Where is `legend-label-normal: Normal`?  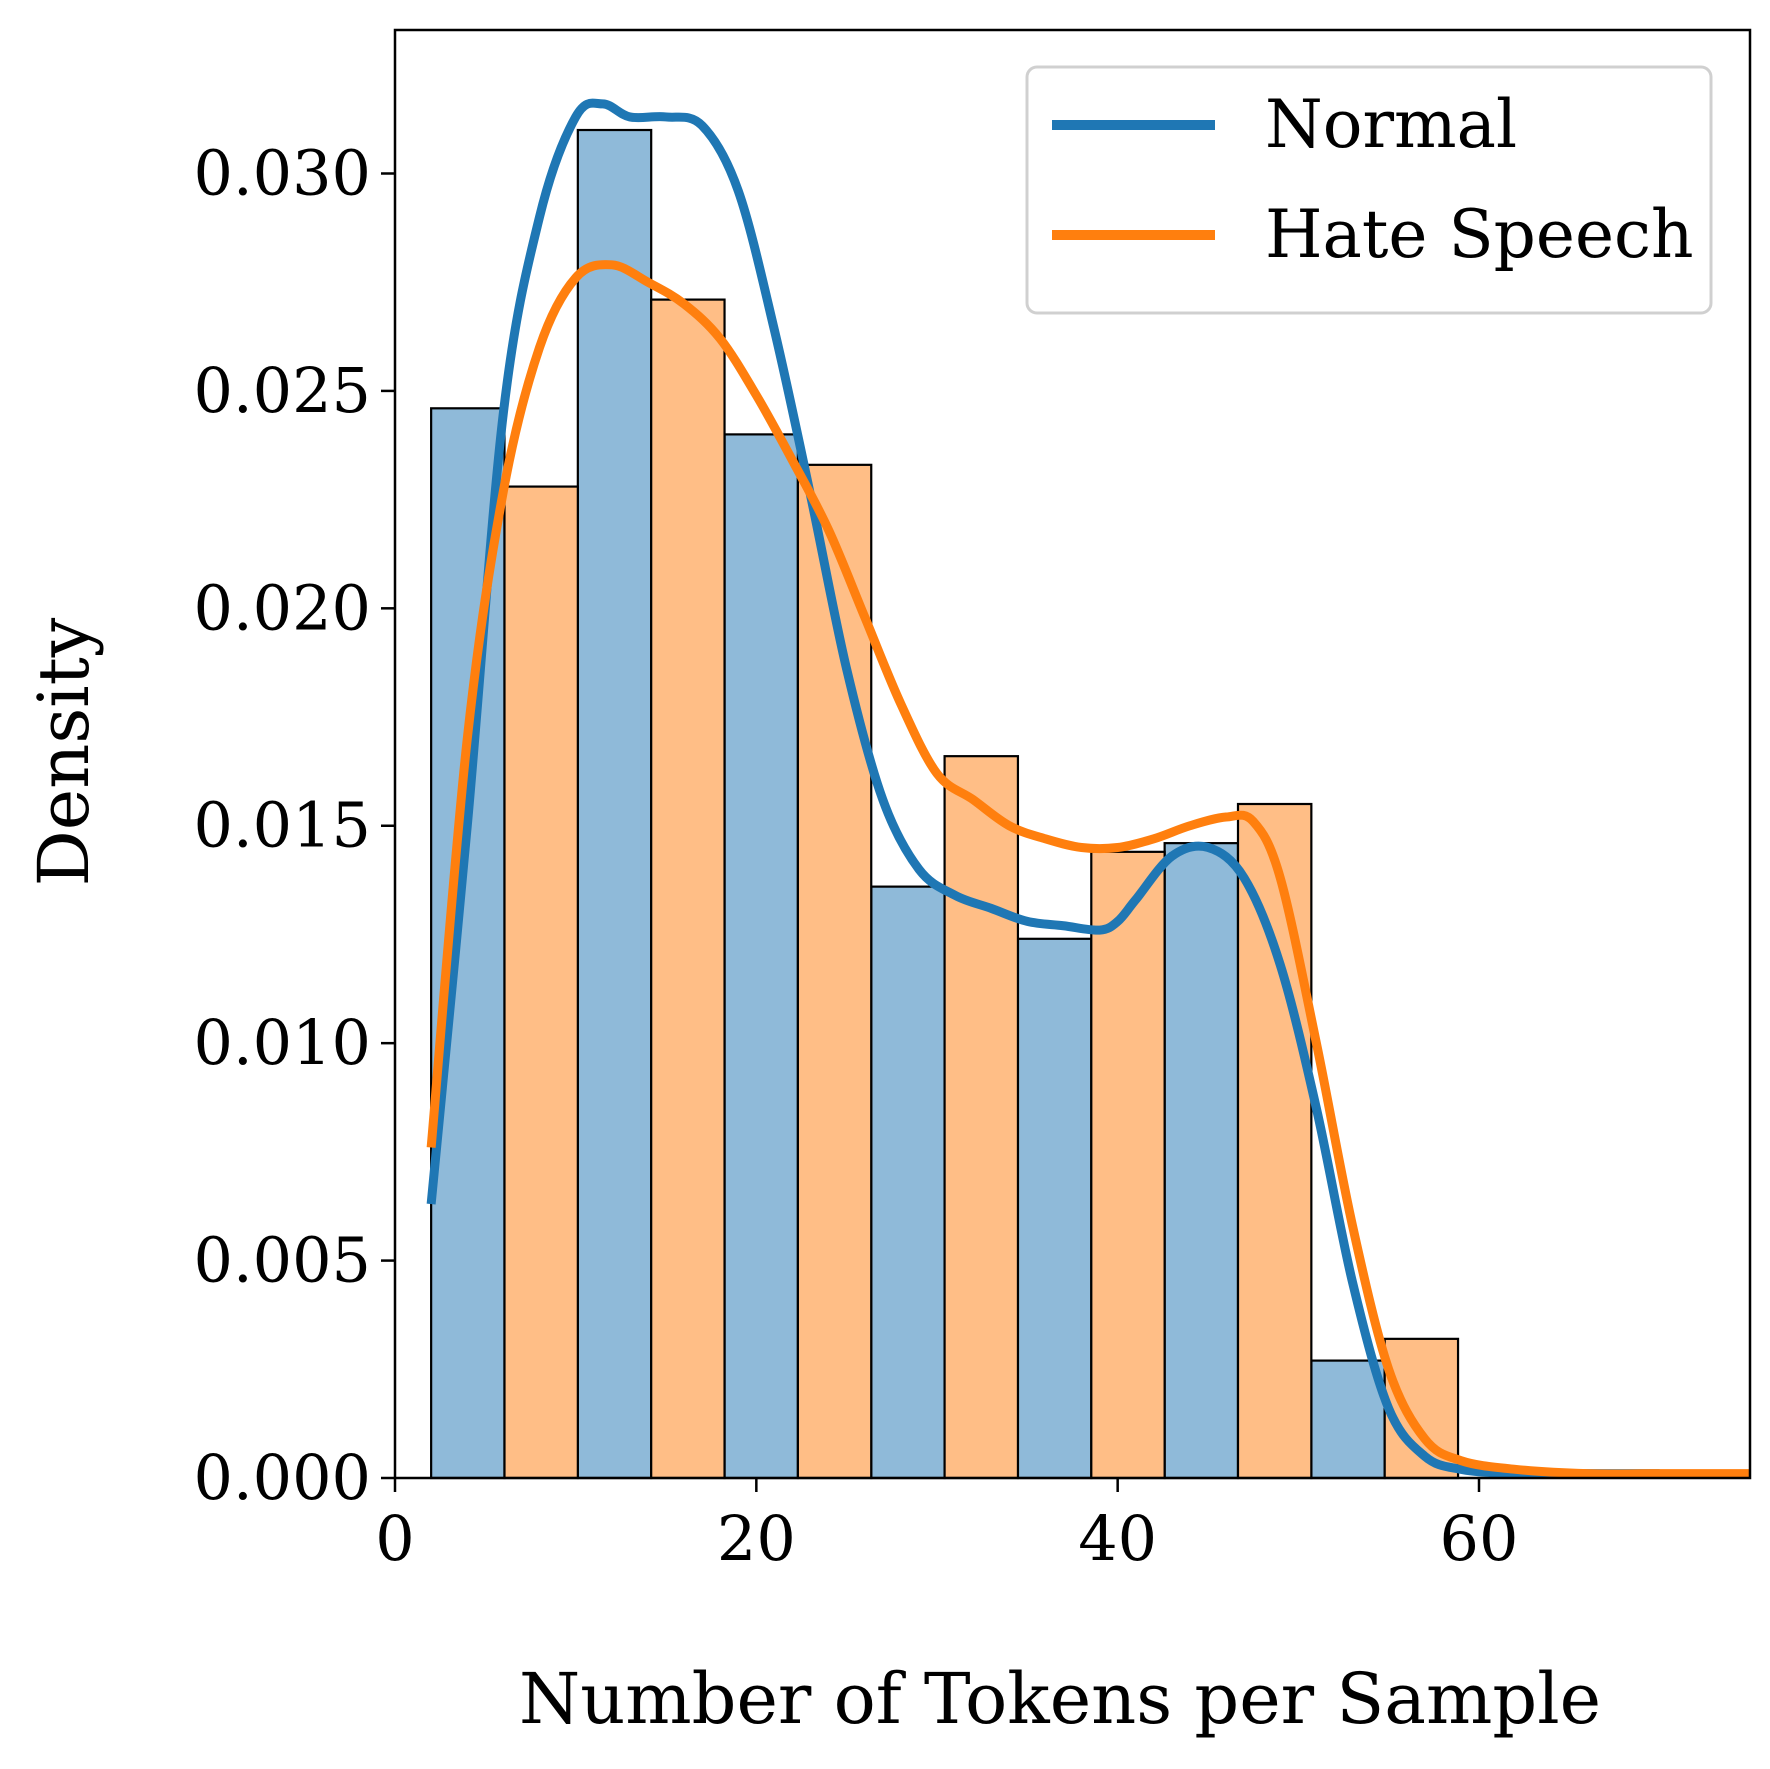
legend-label-normal: Normal is located at coordinates (1391, 124).